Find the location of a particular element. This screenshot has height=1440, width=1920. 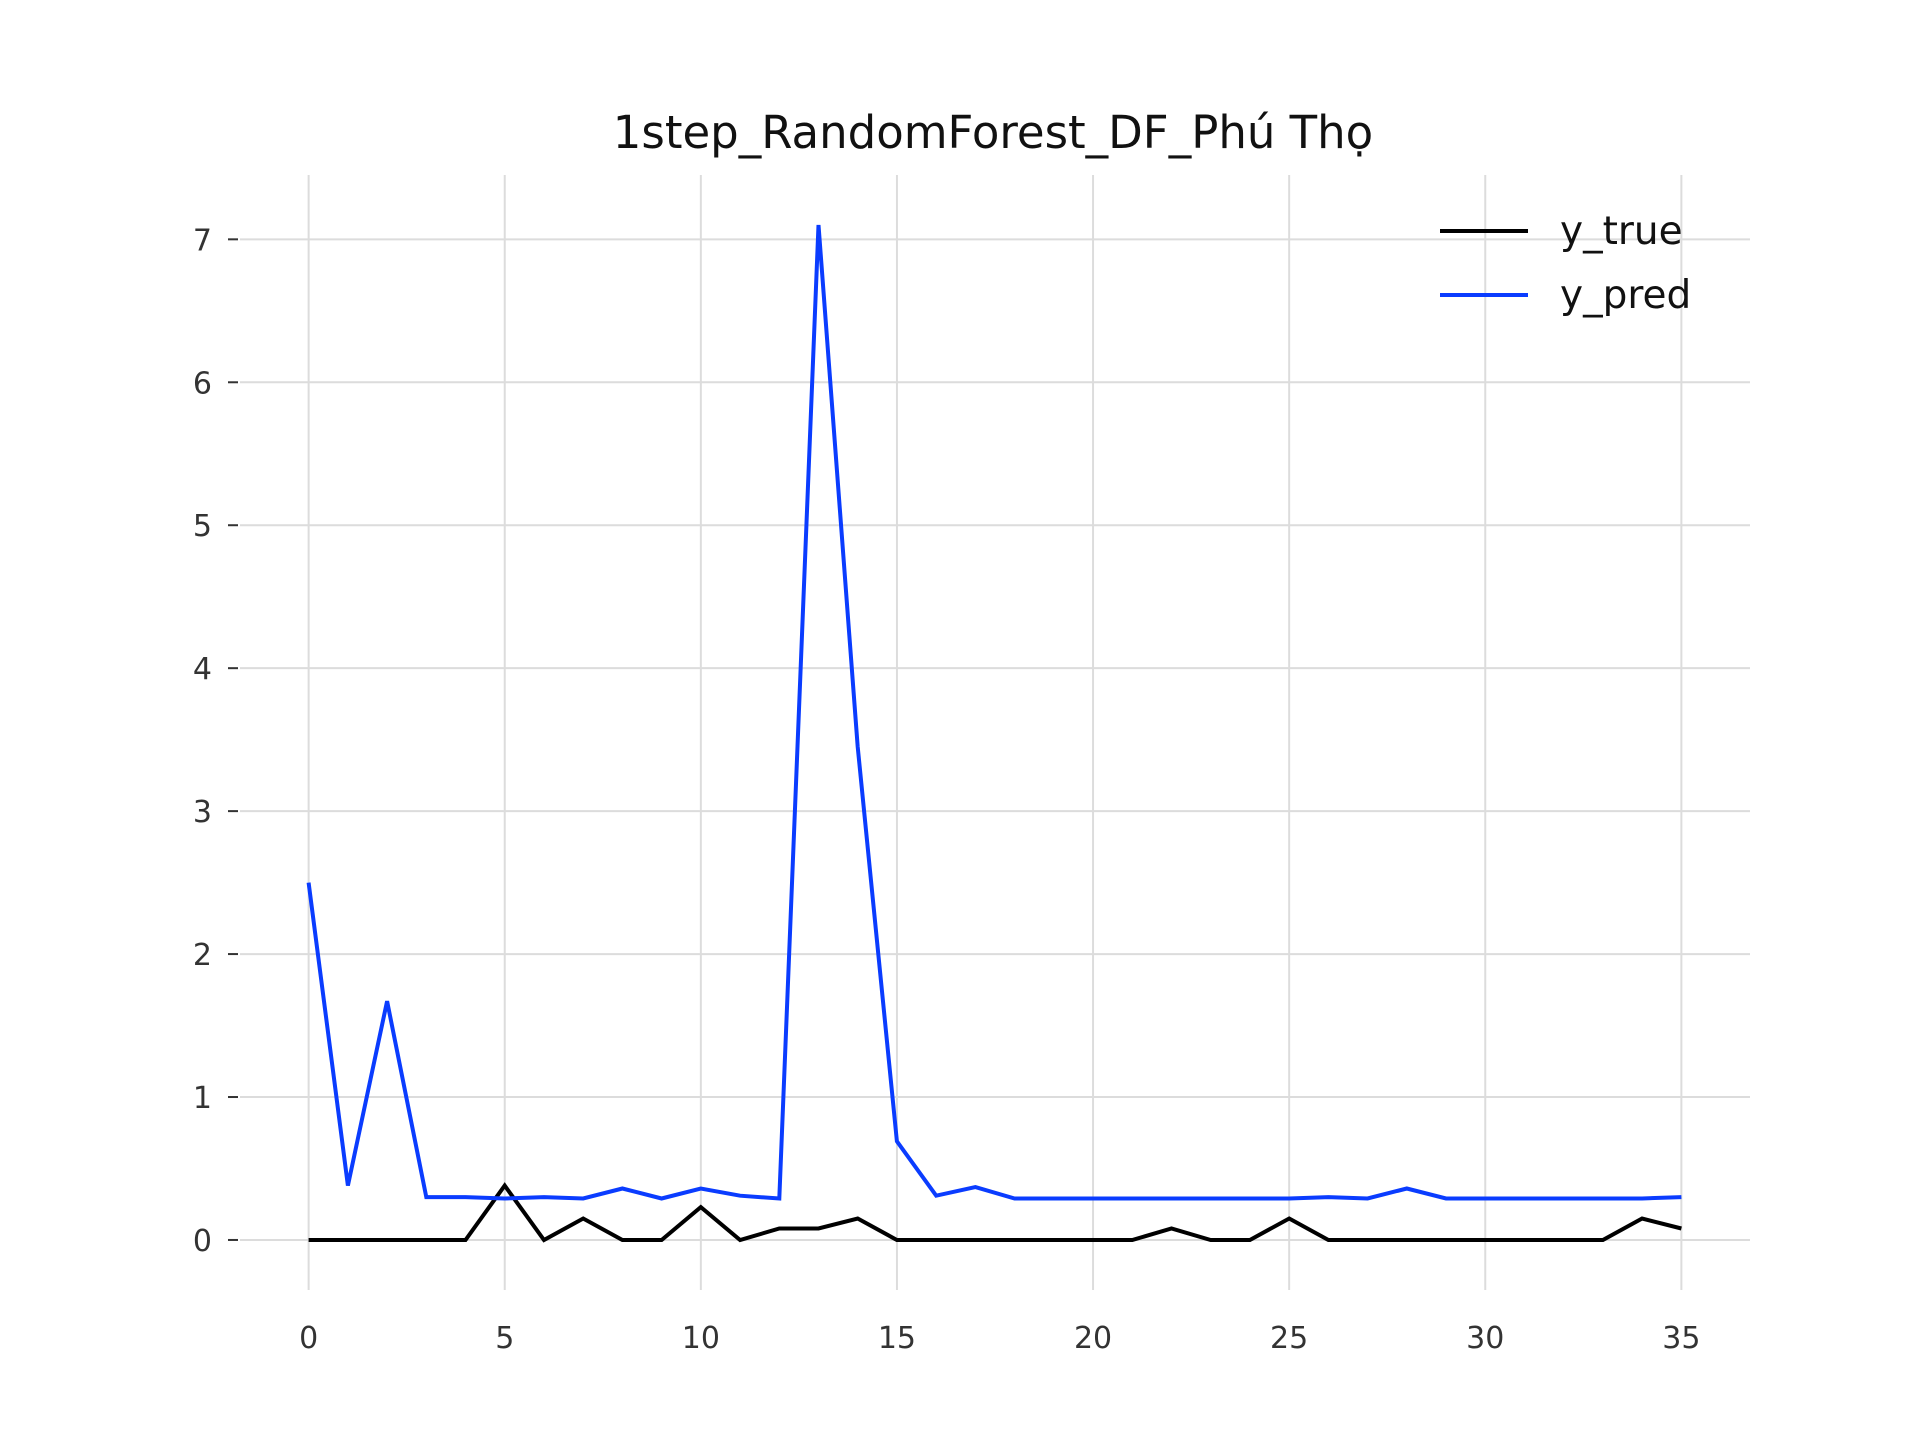

legend-label: y_true is located at coordinates (1621, 231).